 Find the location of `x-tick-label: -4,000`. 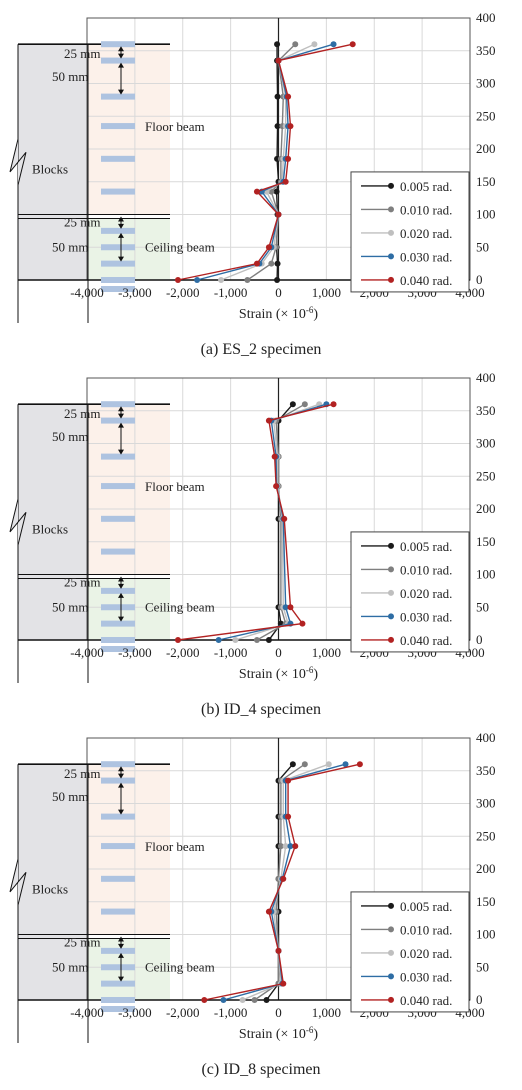

x-tick-label: -4,000 is located at coordinates (87, 292).